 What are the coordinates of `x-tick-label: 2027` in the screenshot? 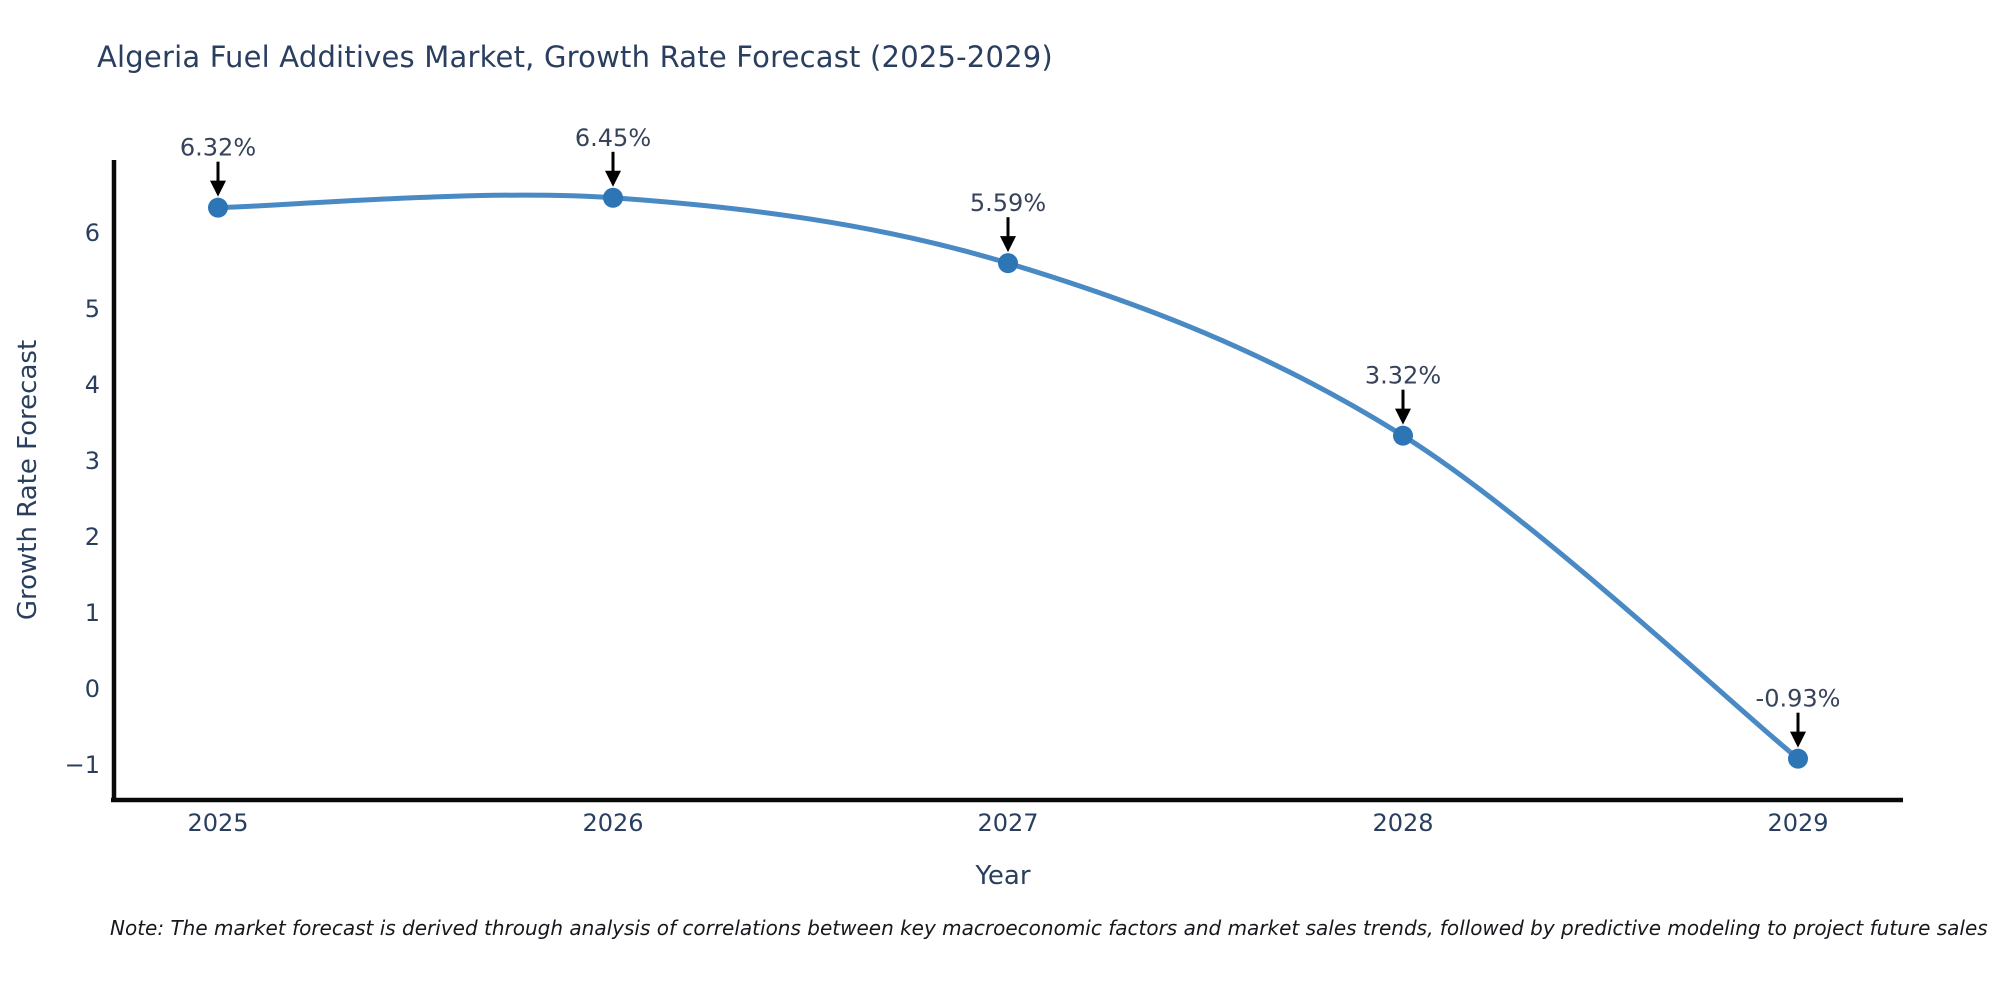 It's located at (1007, 823).